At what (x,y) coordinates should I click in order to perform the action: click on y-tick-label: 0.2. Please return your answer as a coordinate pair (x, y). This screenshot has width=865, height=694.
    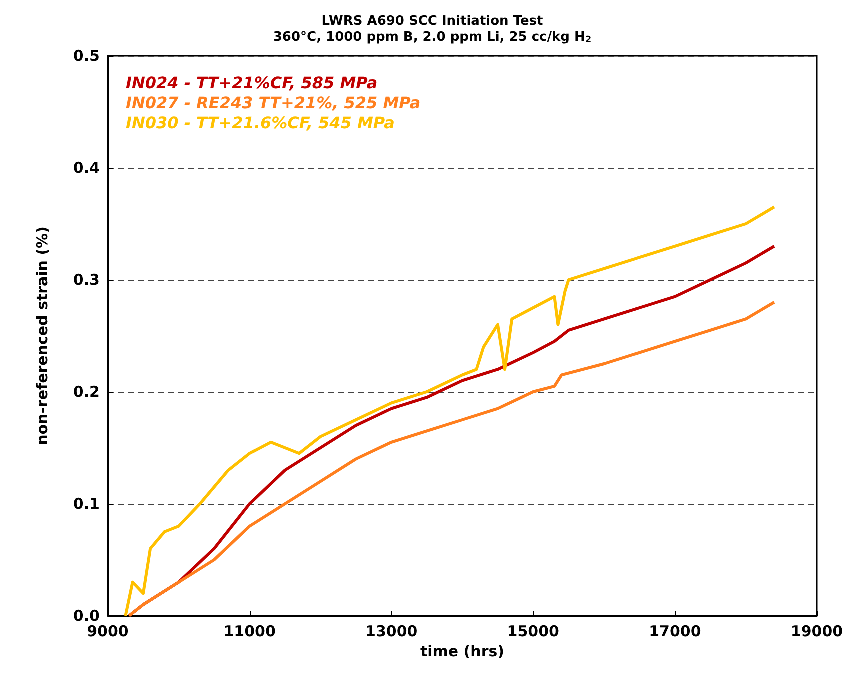
    Looking at the image, I should click on (86, 392).